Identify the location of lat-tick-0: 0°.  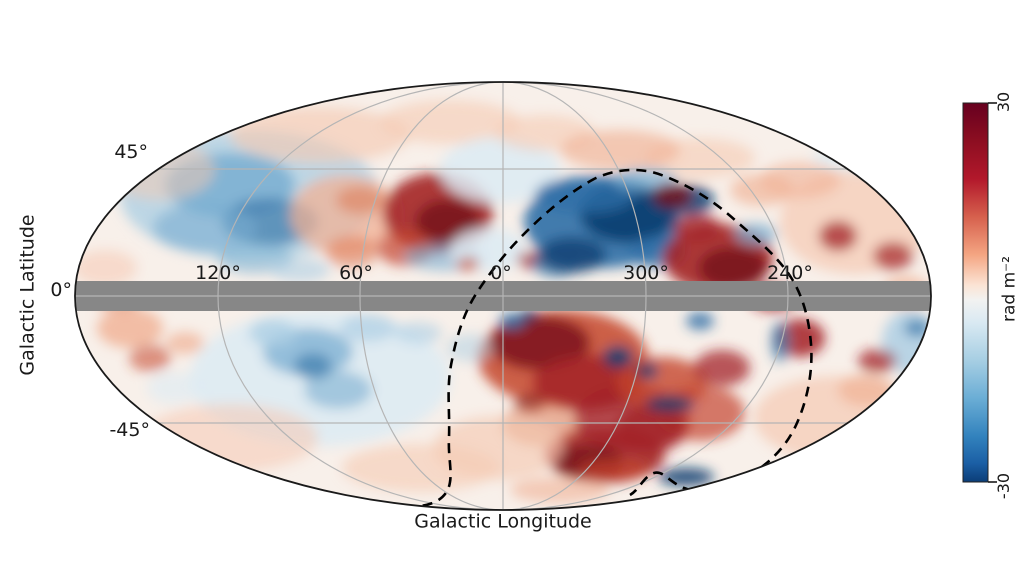
(61, 290).